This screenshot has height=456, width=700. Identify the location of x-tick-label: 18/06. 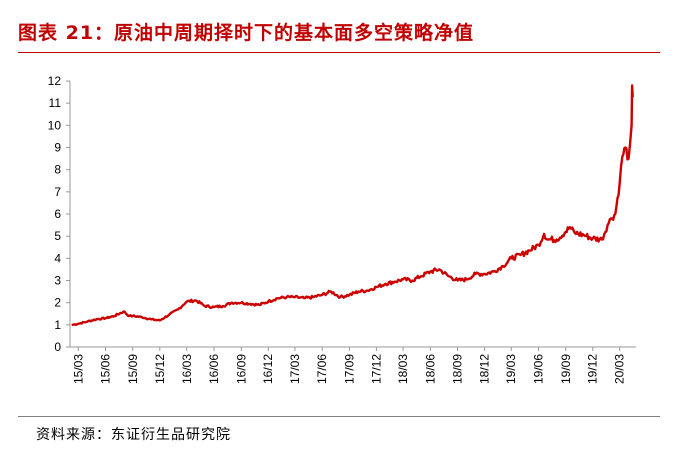
(430, 369).